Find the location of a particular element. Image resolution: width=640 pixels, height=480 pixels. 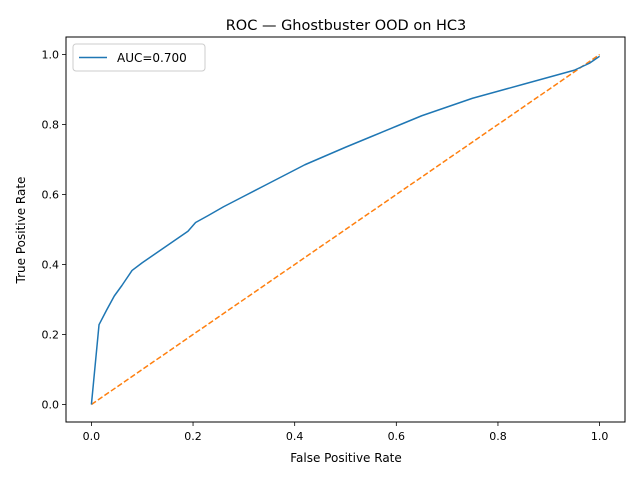

y-axis: 0.0 0.2 0.4 0.6 0.8 1.0 is located at coordinates (54, 230).